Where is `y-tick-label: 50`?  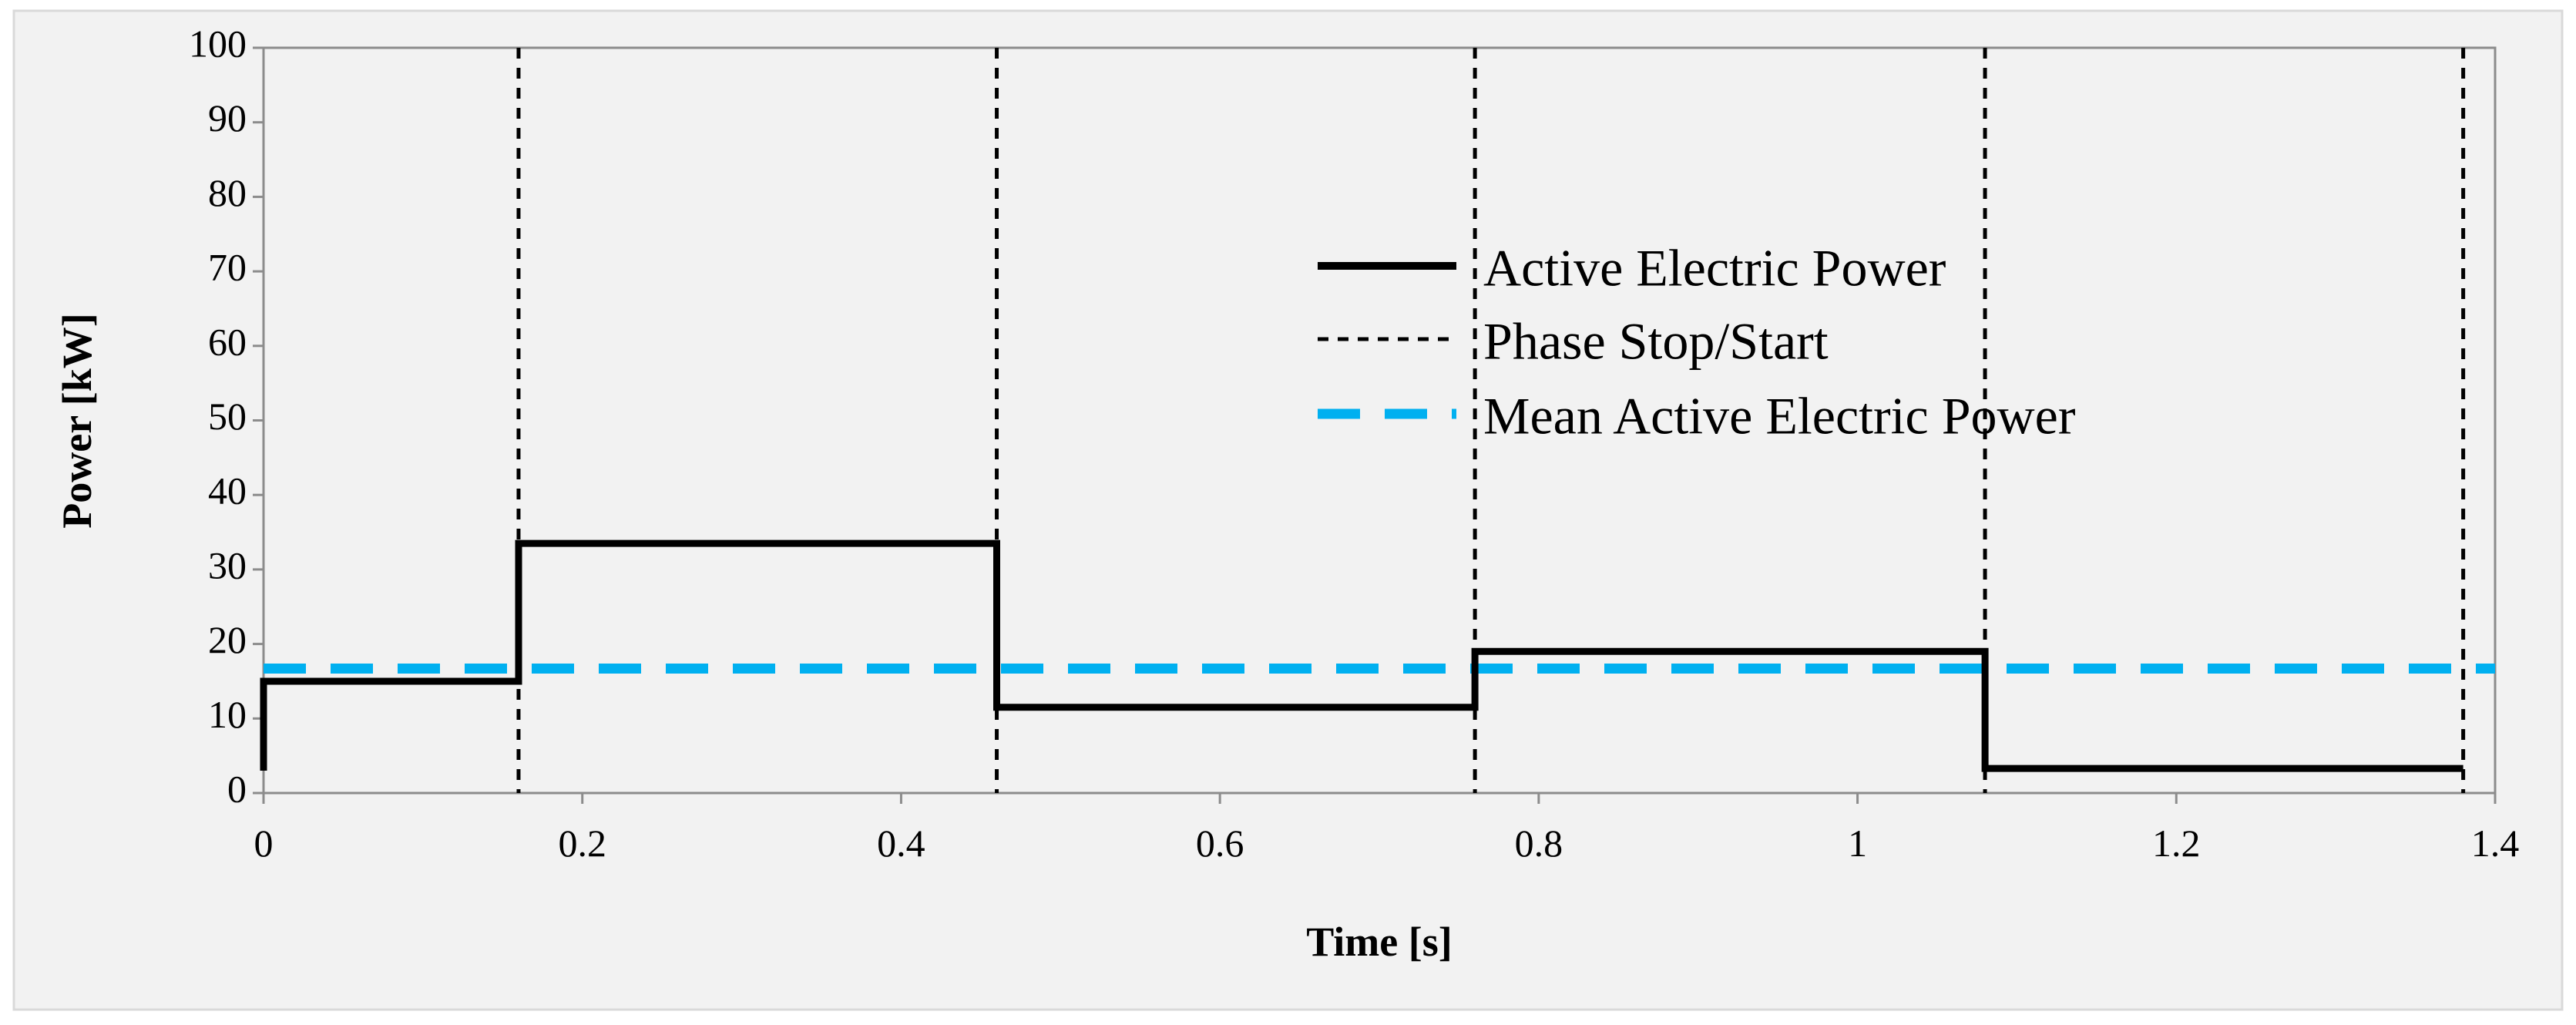 y-tick-label: 50 is located at coordinates (227, 417).